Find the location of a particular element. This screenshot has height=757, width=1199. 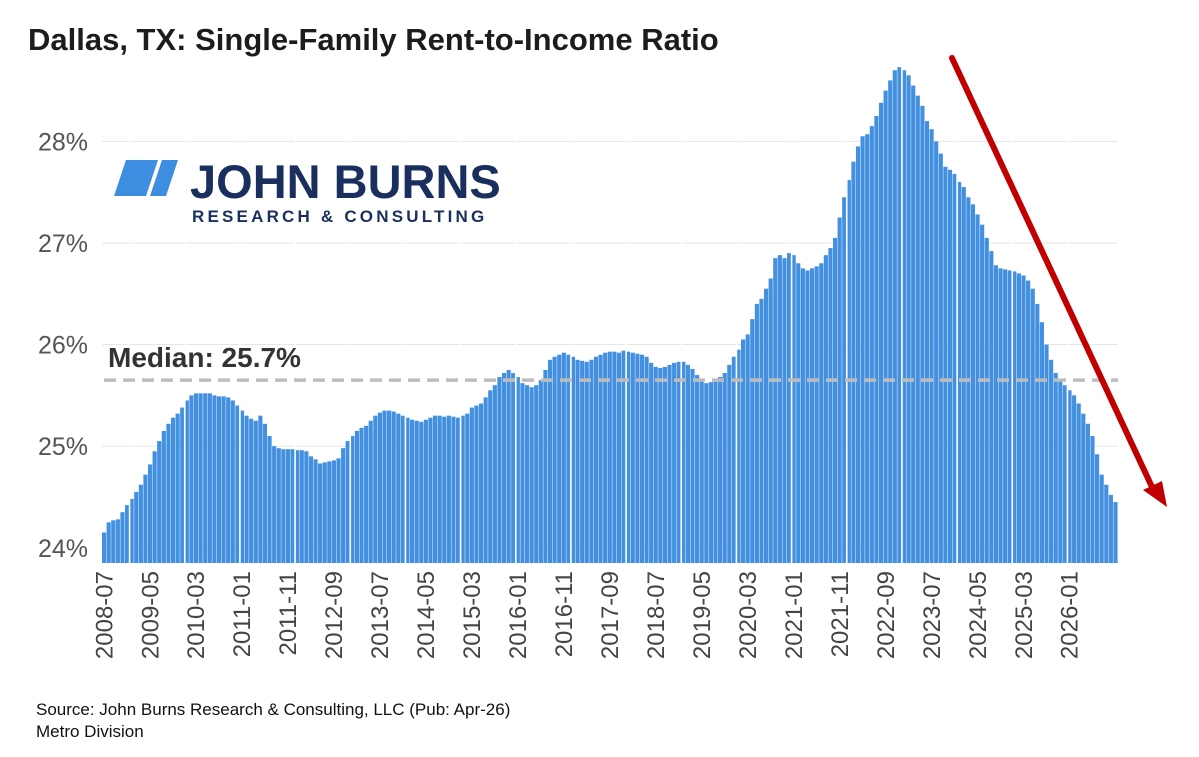

trend-arrow-annotation is located at coordinates (1058, 281).